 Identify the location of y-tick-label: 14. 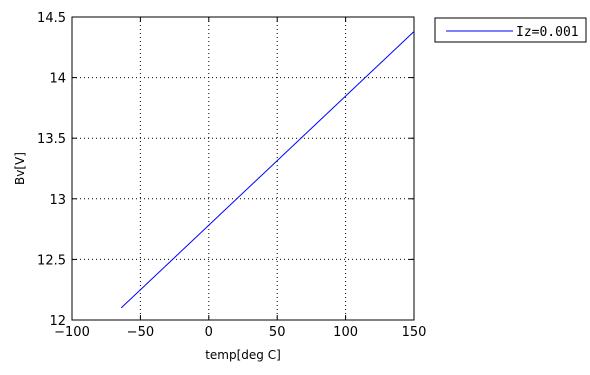
(57, 79).